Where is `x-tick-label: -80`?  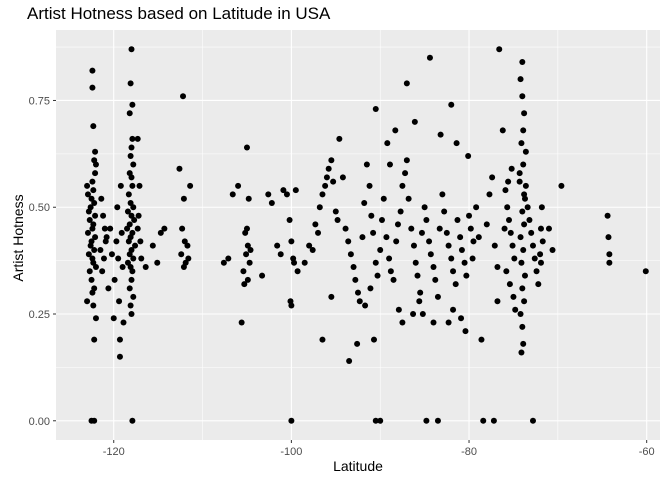 x-tick-label: -80 is located at coordinates (469, 452).